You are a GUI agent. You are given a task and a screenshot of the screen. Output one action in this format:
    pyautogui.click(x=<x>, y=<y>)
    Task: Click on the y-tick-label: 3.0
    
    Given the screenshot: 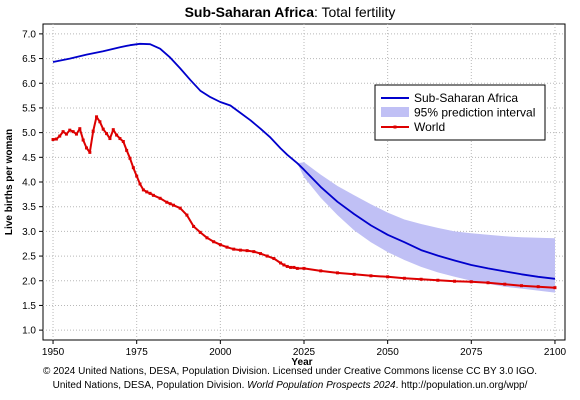 What is the action you would take?
    pyautogui.click(x=29, y=232)
    